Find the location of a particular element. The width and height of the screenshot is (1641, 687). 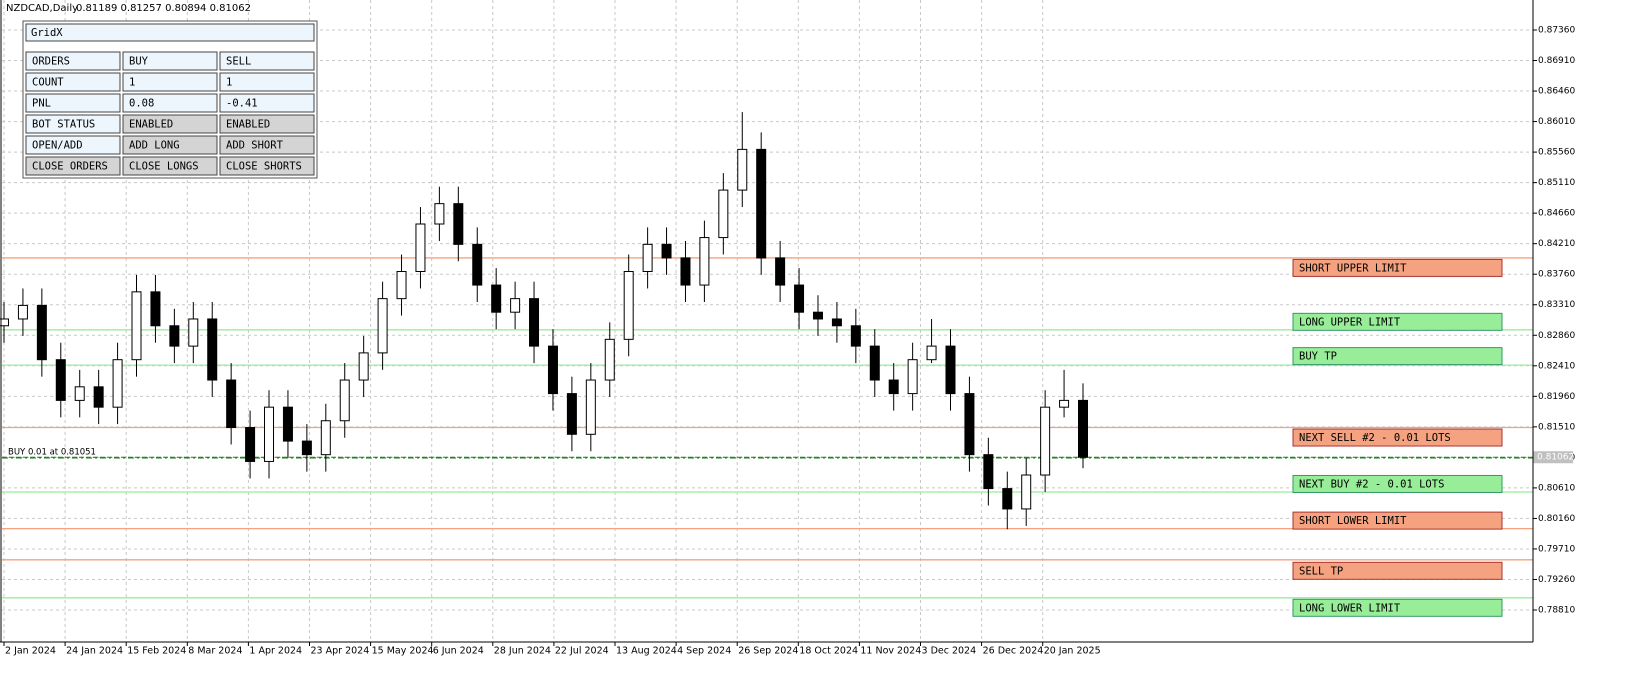

x-tick-label: 24 Jan 2024 is located at coordinates (94, 651).